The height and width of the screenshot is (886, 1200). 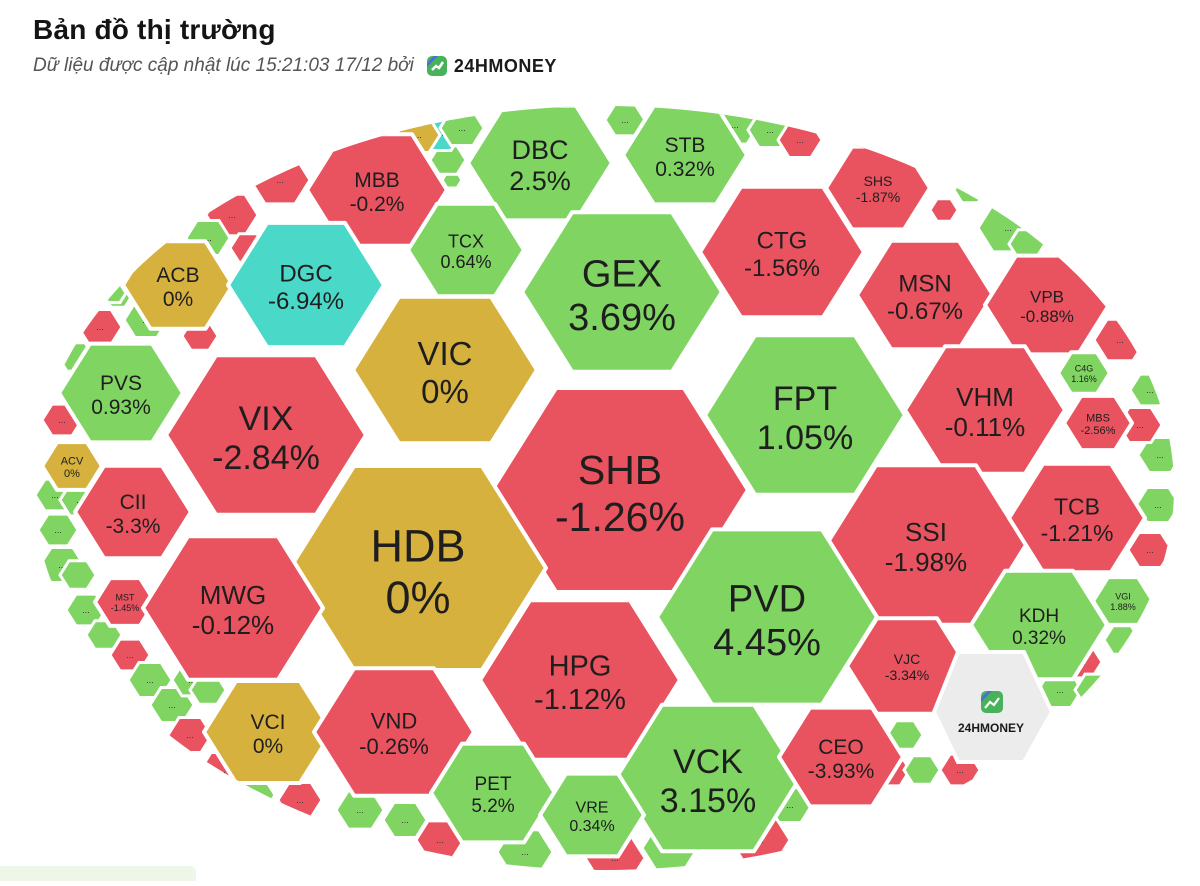 I want to click on stock-change-pct: 0.32%, so click(x=1039, y=638).